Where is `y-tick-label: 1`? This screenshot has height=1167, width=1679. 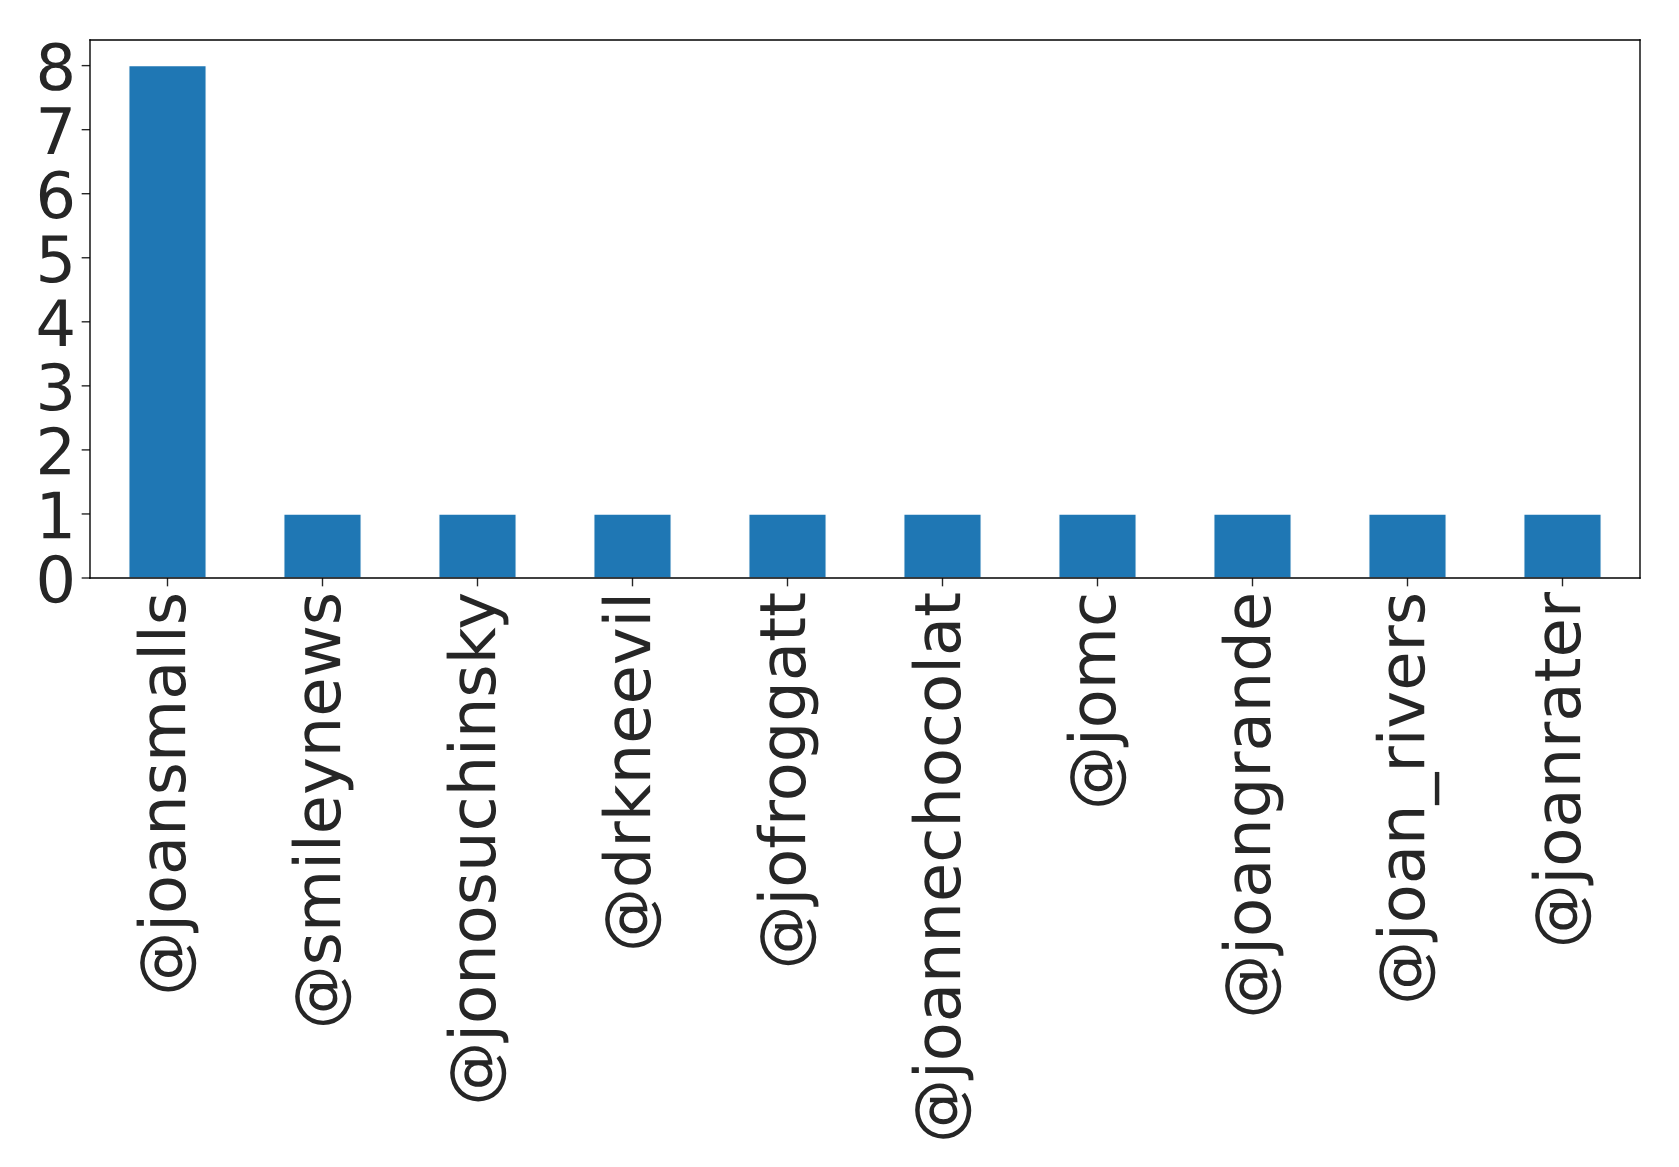 y-tick-label: 1 is located at coordinates (56, 515).